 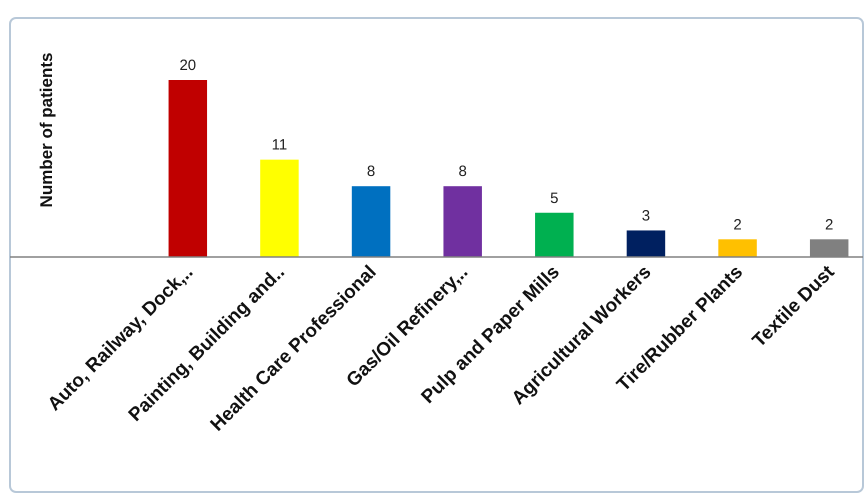 What do you see at coordinates (554, 198) in the screenshot?
I see `data-label: 5` at bounding box center [554, 198].